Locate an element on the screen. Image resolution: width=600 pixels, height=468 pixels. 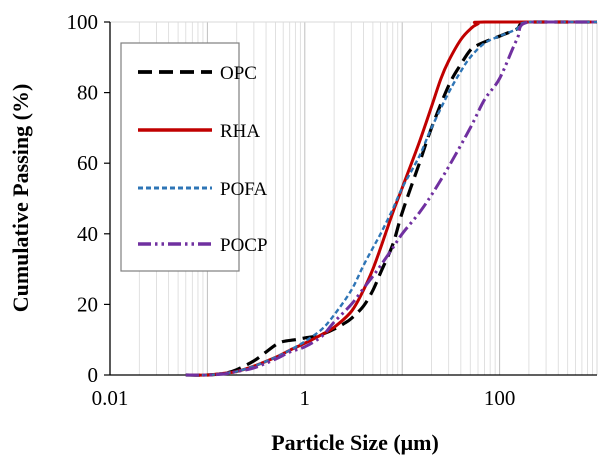
legend-label-opc: OPC is located at coordinates (238, 73).